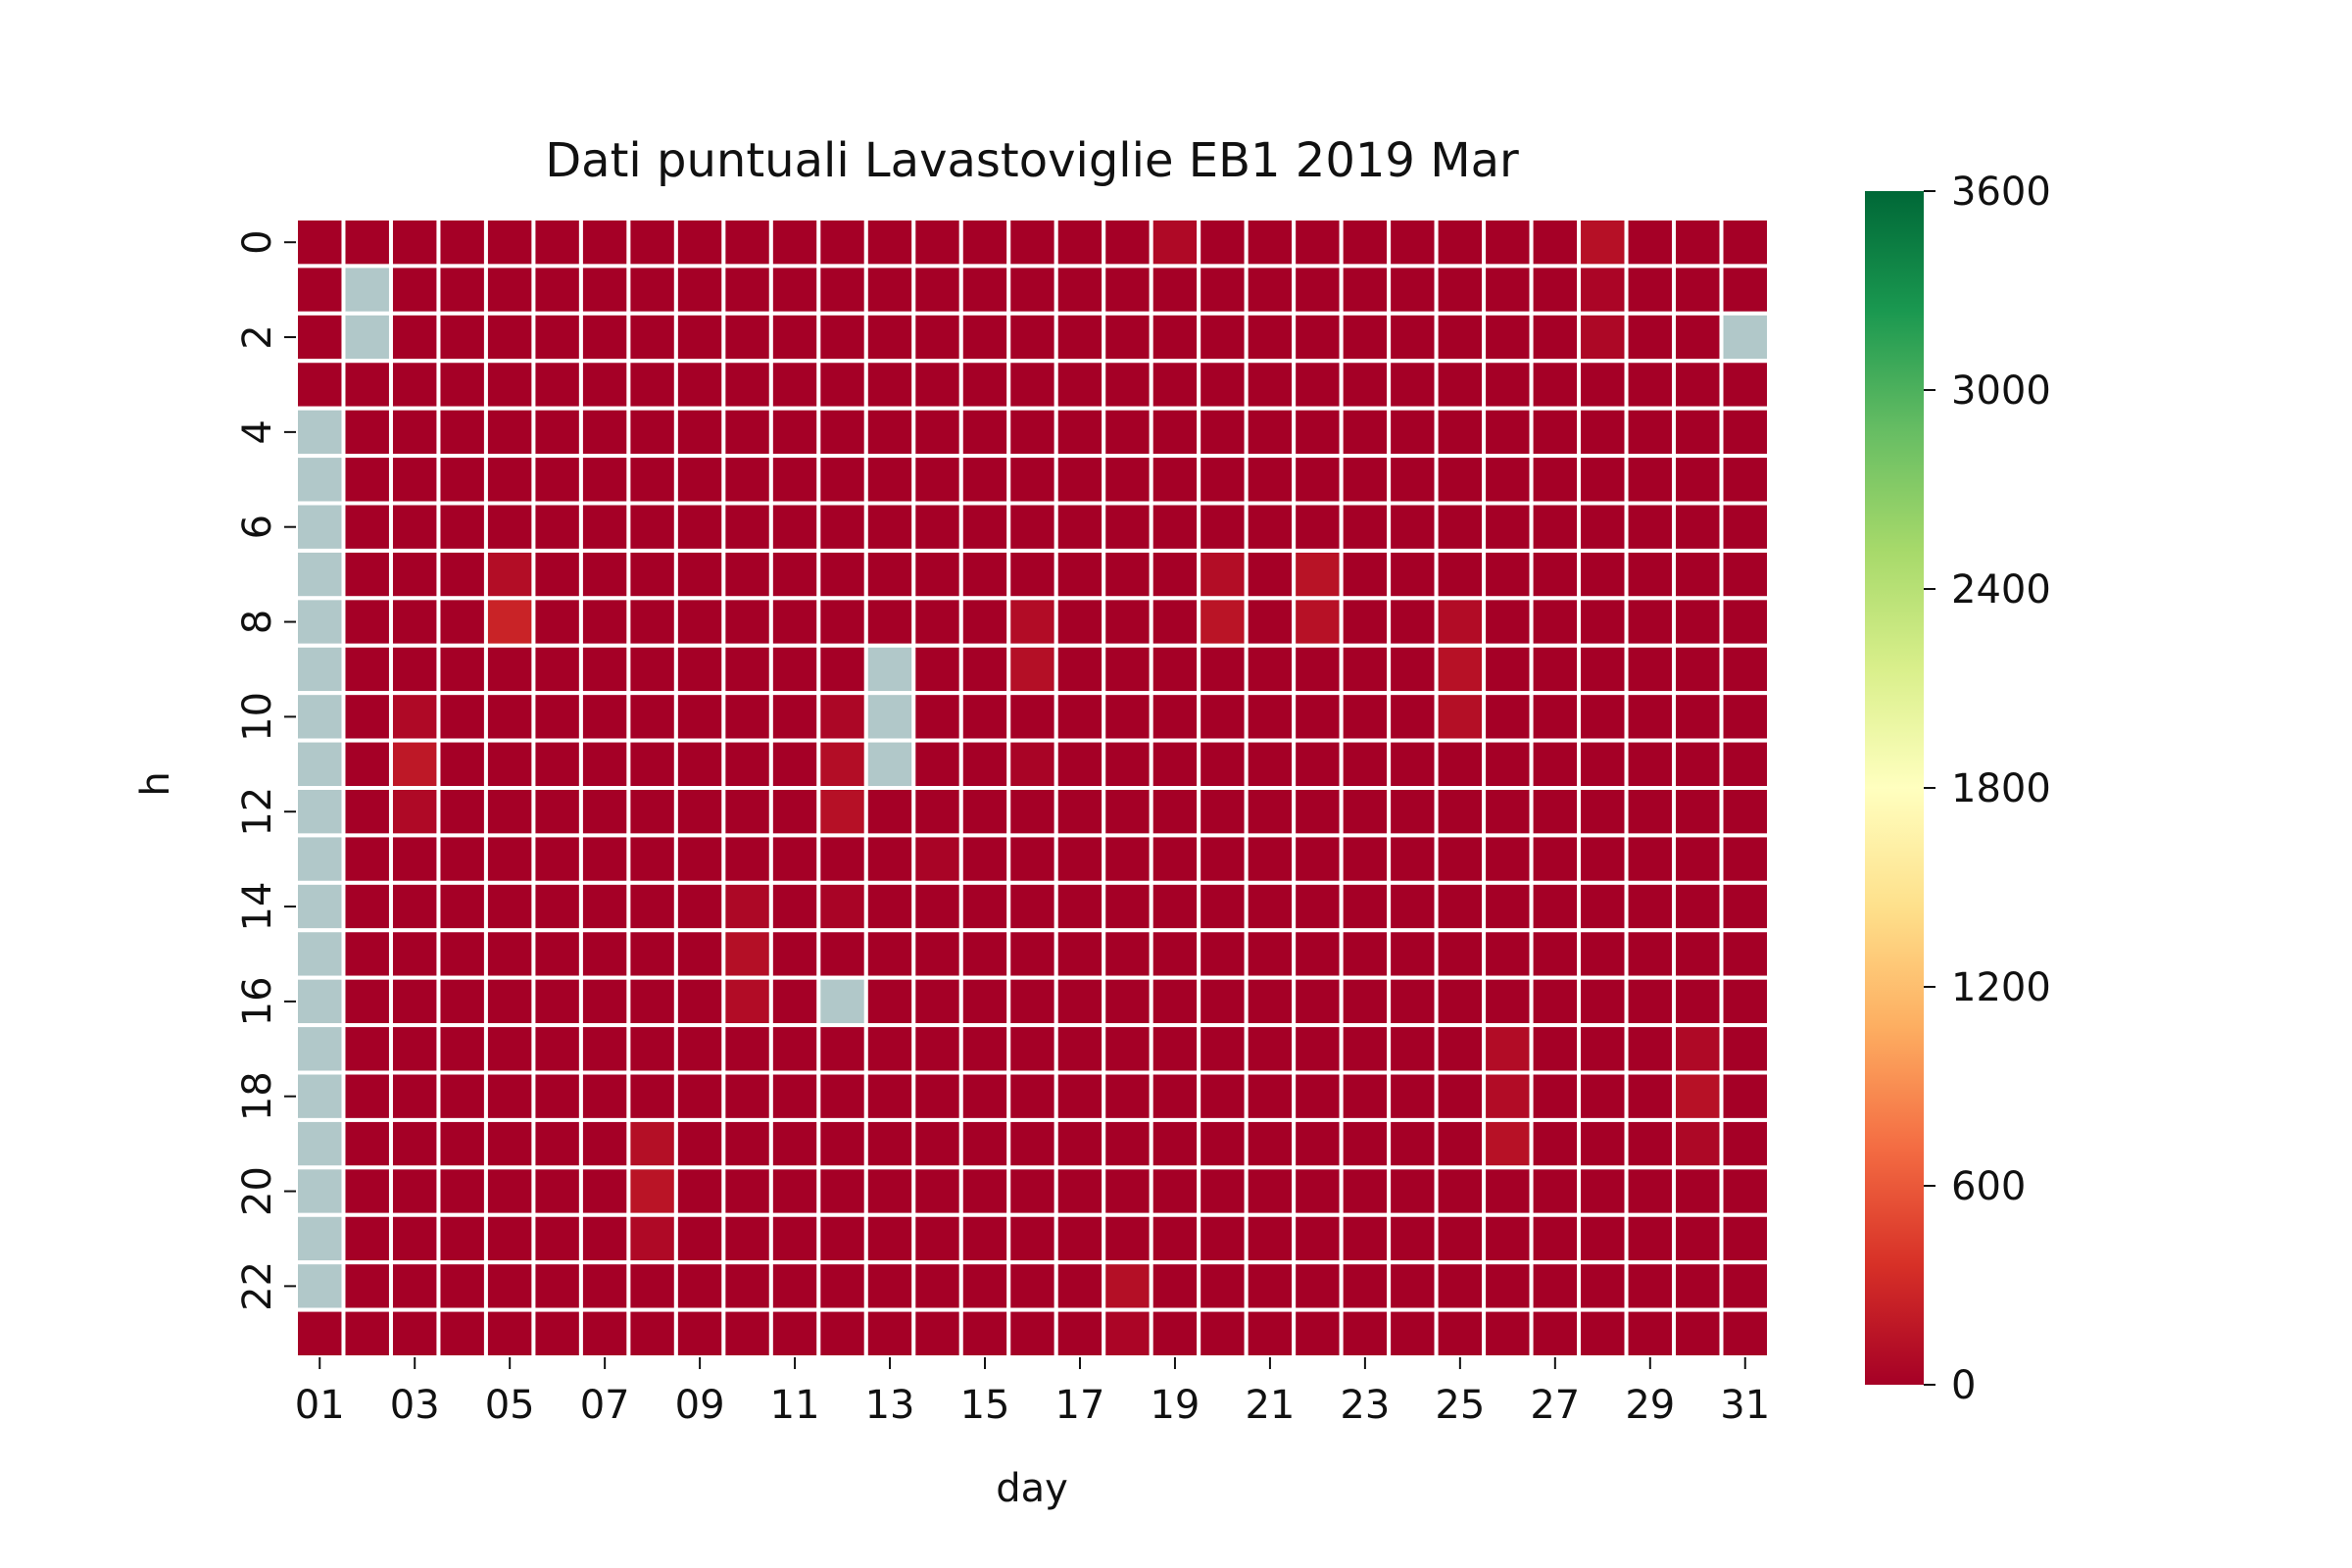 This screenshot has height=1568, width=2352. Describe the element at coordinates (1080, 1405) in the screenshot. I see `x-tick-label: 17` at that location.